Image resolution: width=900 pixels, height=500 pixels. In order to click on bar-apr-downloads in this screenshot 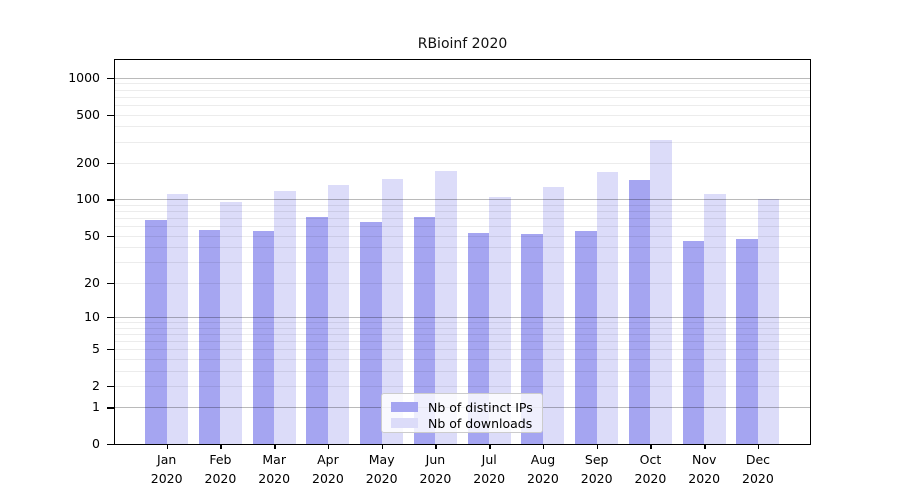, I will do `click(338, 314)`.